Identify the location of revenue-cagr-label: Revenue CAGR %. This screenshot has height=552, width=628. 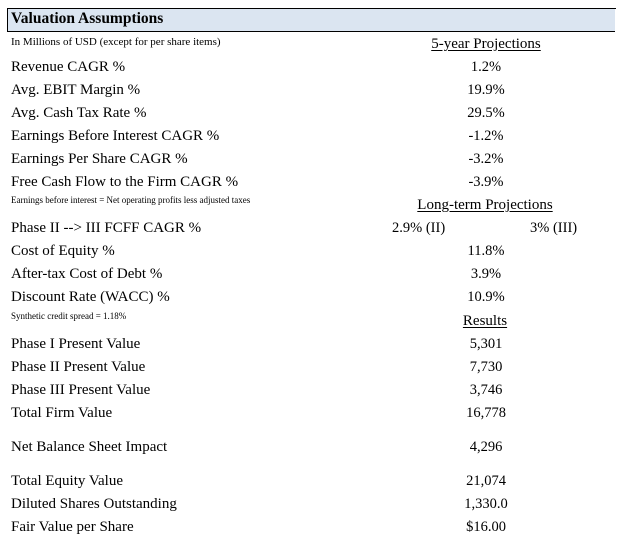
(68, 67).